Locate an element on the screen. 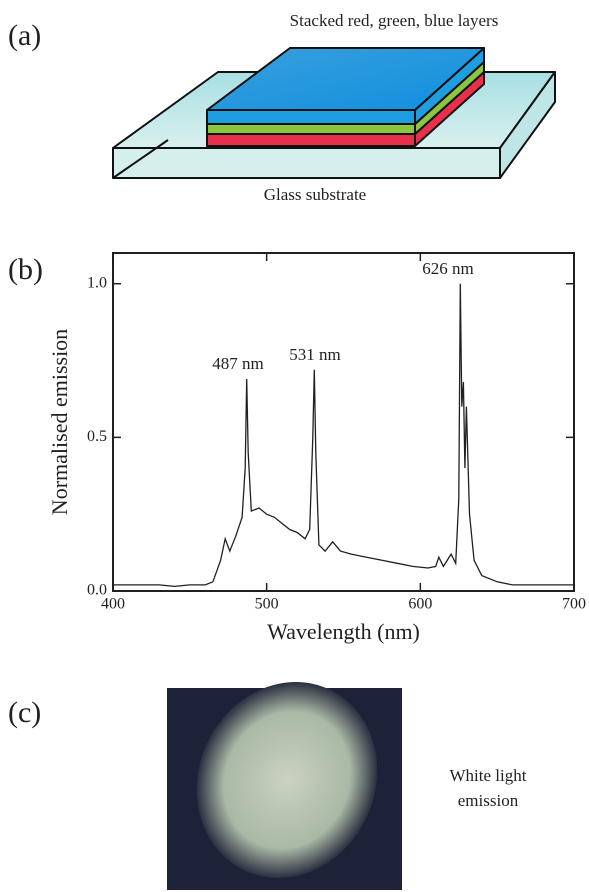 The width and height of the screenshot is (589, 892). layer-diagram is located at coordinates (334, 113).